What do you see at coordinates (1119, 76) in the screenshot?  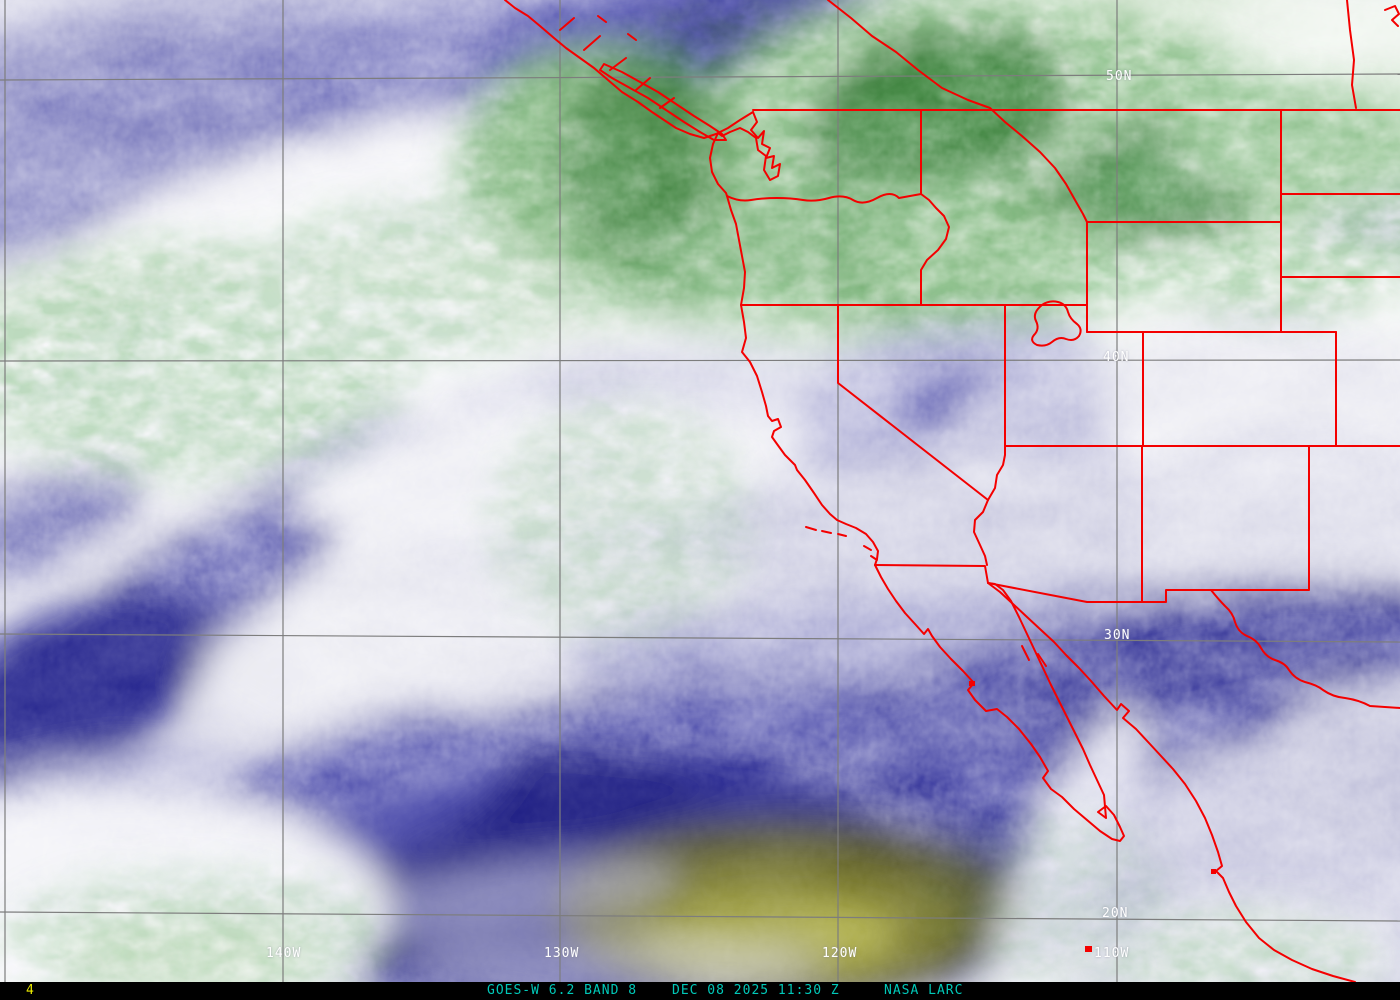 I see `lat-label-50n: 50N` at bounding box center [1119, 76].